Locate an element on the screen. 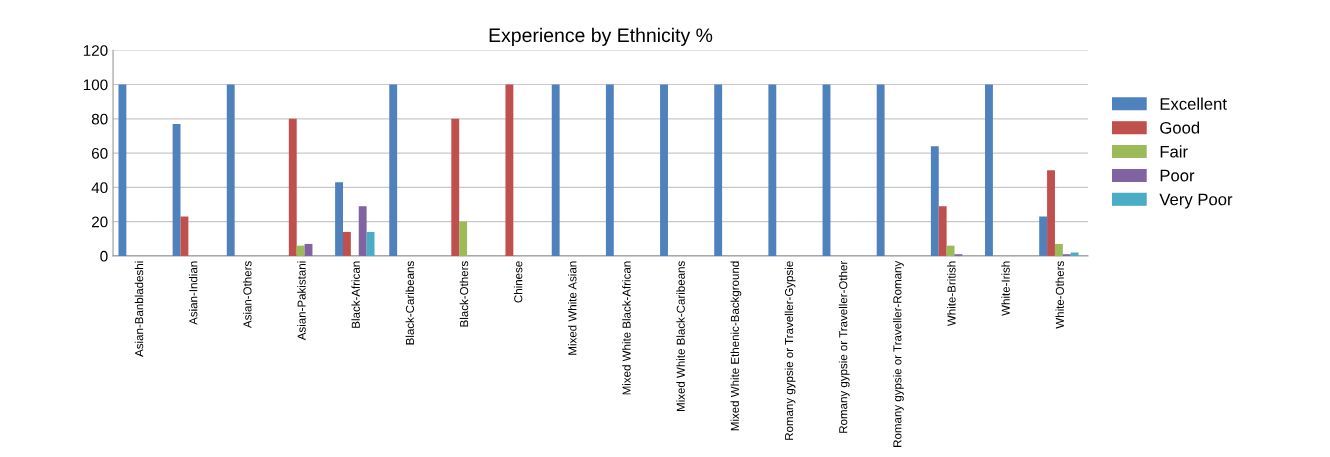 This screenshot has width=1330, height=457. x-tick-label: White-Others is located at coordinates (1059, 295).